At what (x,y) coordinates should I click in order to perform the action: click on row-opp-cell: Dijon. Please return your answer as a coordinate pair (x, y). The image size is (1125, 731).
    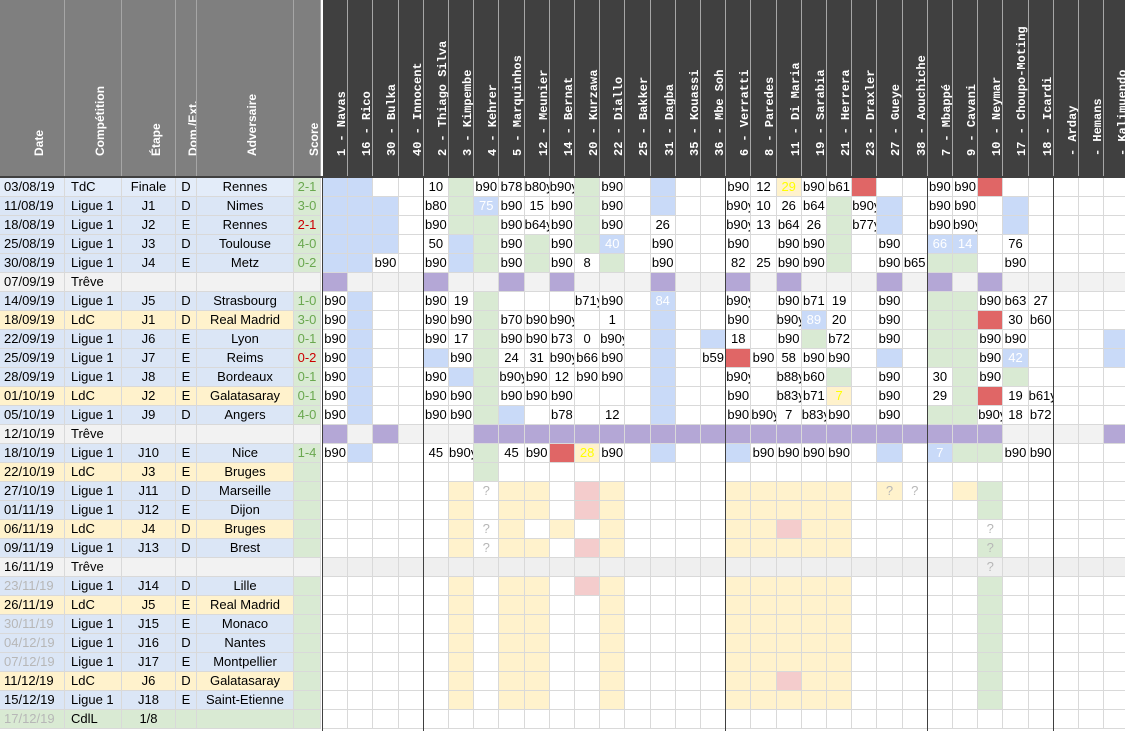
    Looking at the image, I should click on (245, 510).